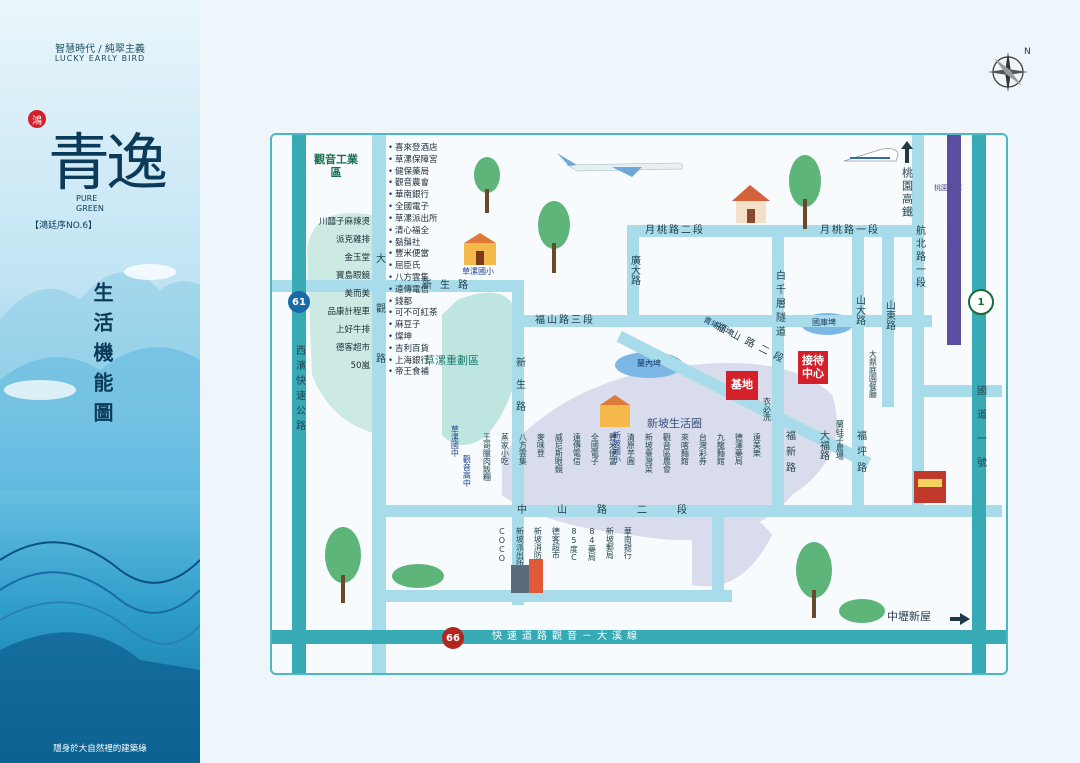 Image resolution: width=1080 pixels, height=763 pixels. Describe the element at coordinates (448, 279) in the screenshot. I see `poi-dayuan-item: 八方雲集` at that location.